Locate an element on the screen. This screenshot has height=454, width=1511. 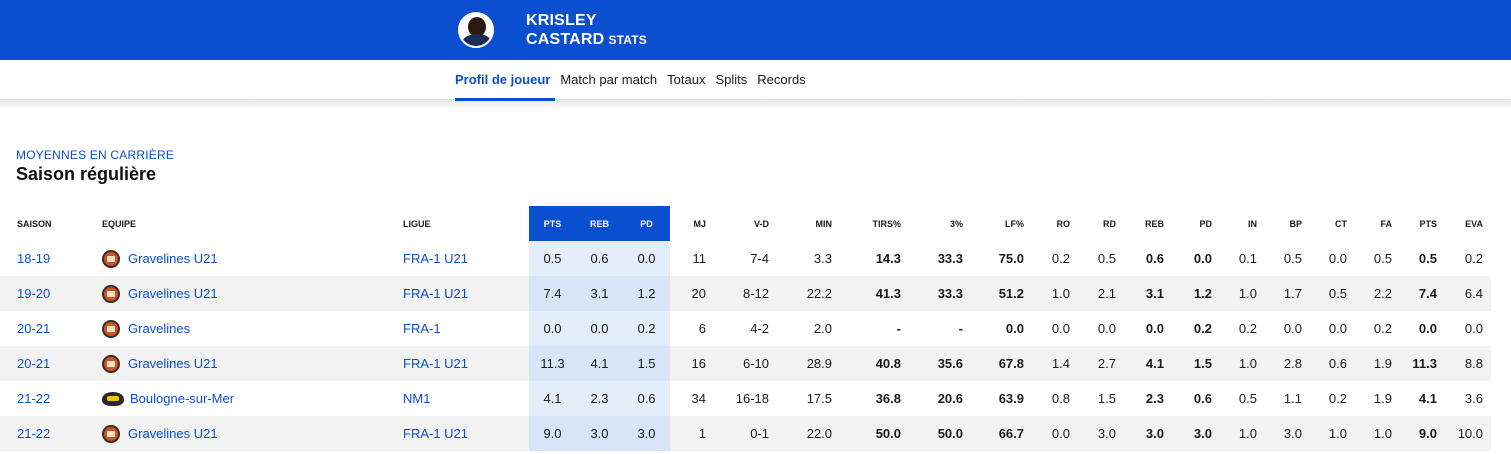
column-header-ct: CT is located at coordinates (1341, 223).